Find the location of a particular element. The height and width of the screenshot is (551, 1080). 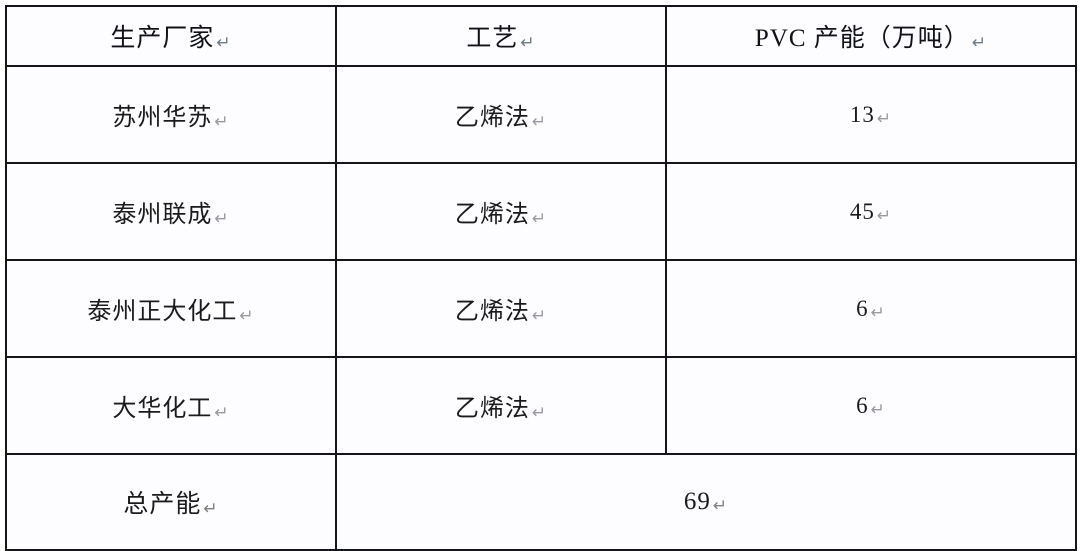

column-header-maker-label: 生产厂家 is located at coordinates (162, 38).